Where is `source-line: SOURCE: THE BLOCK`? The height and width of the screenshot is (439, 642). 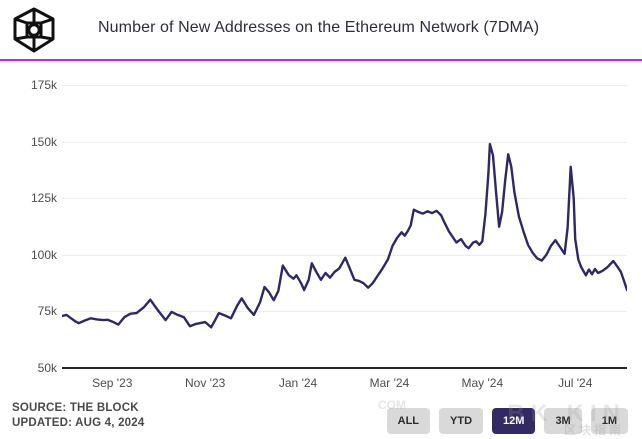
source-line: SOURCE: THE BLOCK is located at coordinates (75, 408).